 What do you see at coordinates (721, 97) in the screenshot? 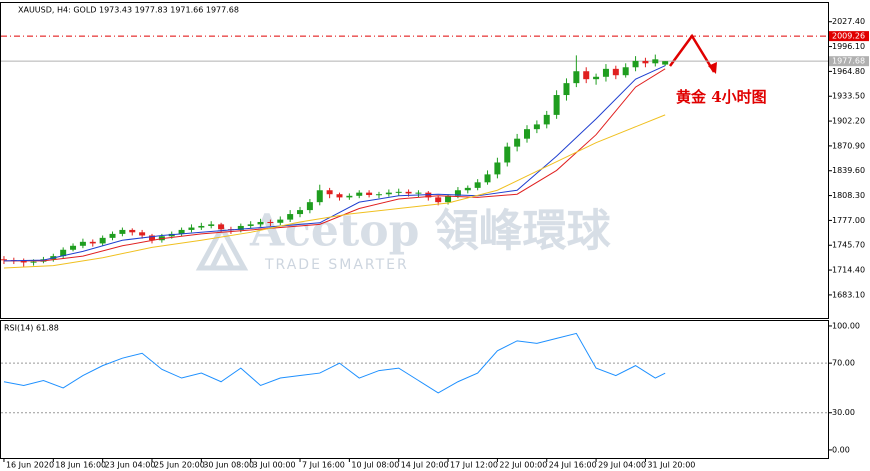
I see `annotation: 黄金 4小时图` at bounding box center [721, 97].